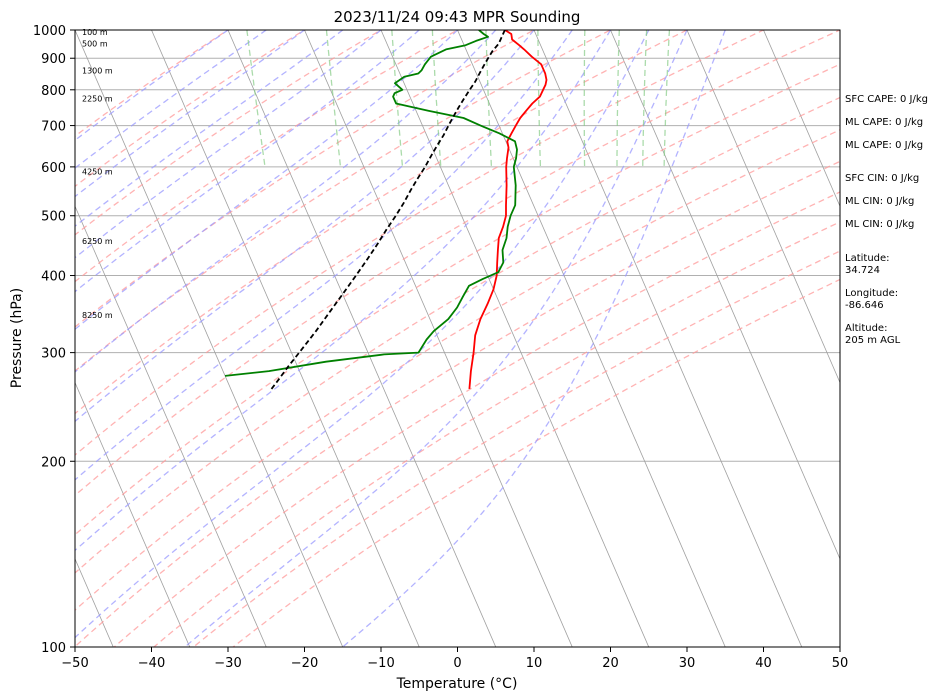  What do you see at coordinates (304, 663) in the screenshot?
I see `x-tick-label: −20` at bounding box center [304, 663].